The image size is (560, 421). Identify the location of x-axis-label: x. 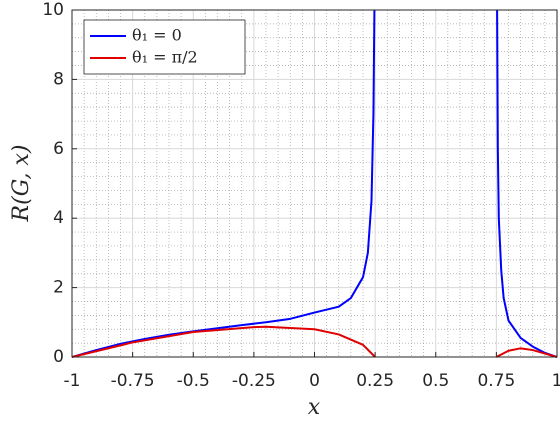
(314, 407).